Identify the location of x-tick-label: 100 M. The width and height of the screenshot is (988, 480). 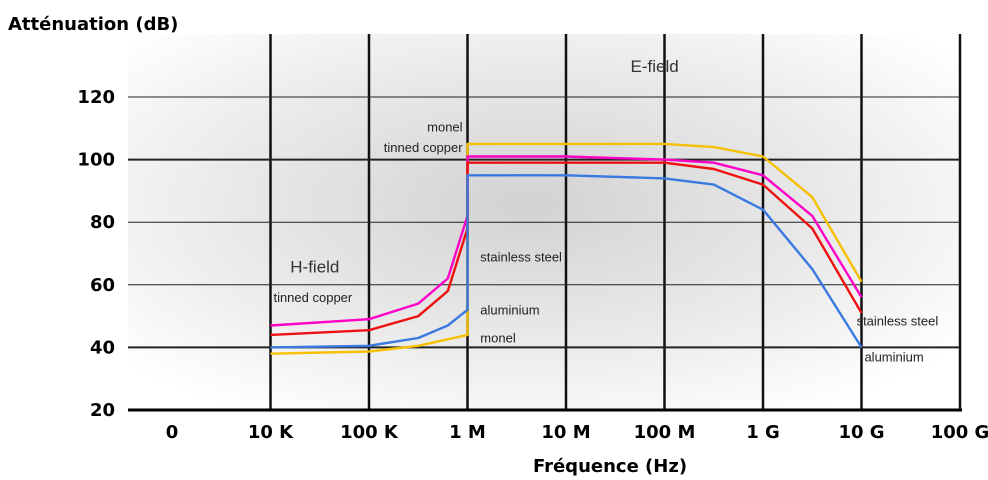
(665, 432).